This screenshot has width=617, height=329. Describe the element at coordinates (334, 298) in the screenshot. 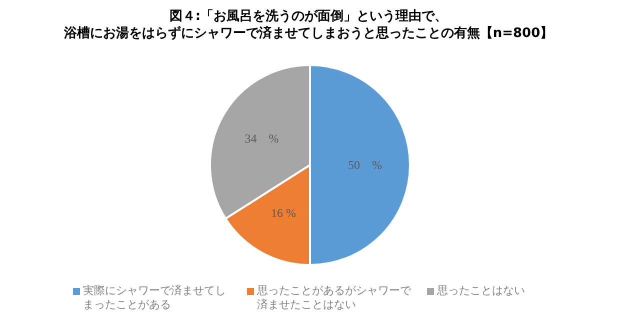

I see `legend-label: 思ったことがあるがシャワーで済ませたことはない` at that location.